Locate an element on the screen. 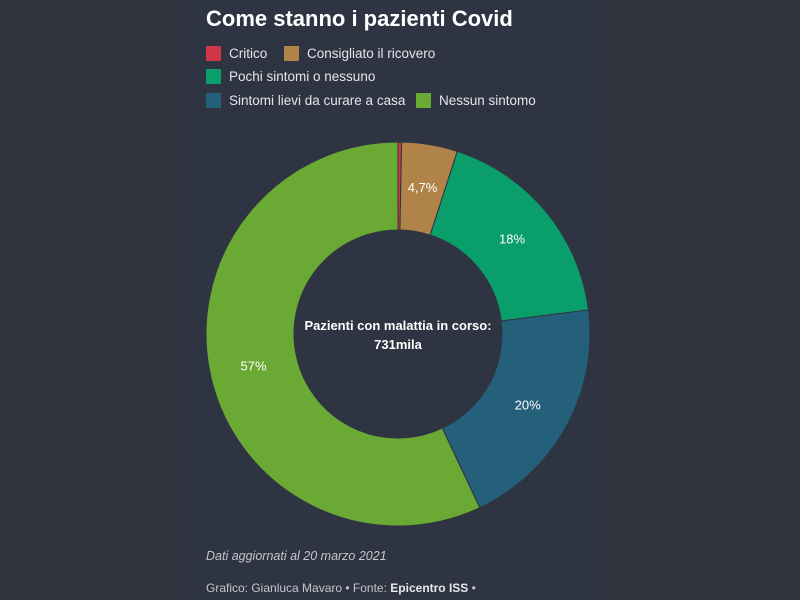  legend-label: Consigliato il ricovero is located at coordinates (371, 53).